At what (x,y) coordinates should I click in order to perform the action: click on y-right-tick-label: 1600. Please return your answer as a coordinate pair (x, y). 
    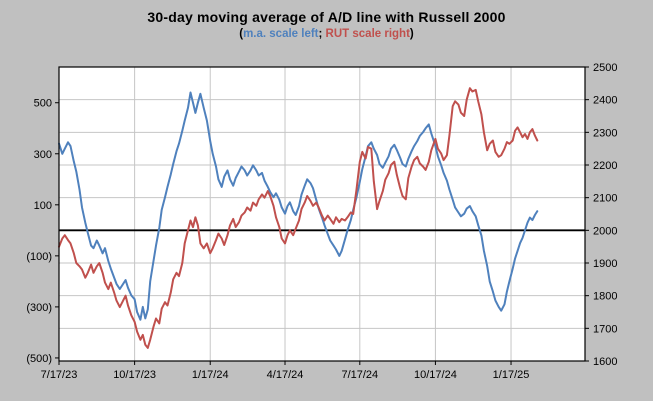
    Looking at the image, I should click on (605, 362).